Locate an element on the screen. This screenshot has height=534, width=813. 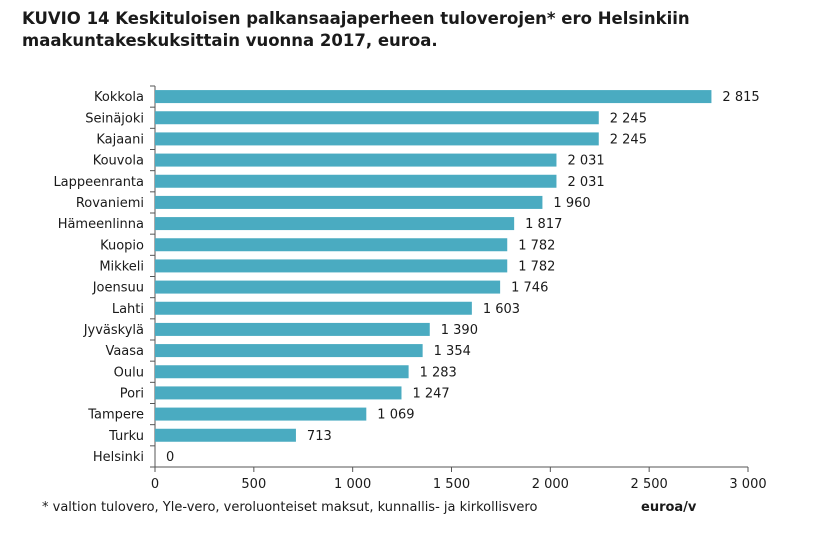
category-label: Seinäjoki is located at coordinates (114, 118).